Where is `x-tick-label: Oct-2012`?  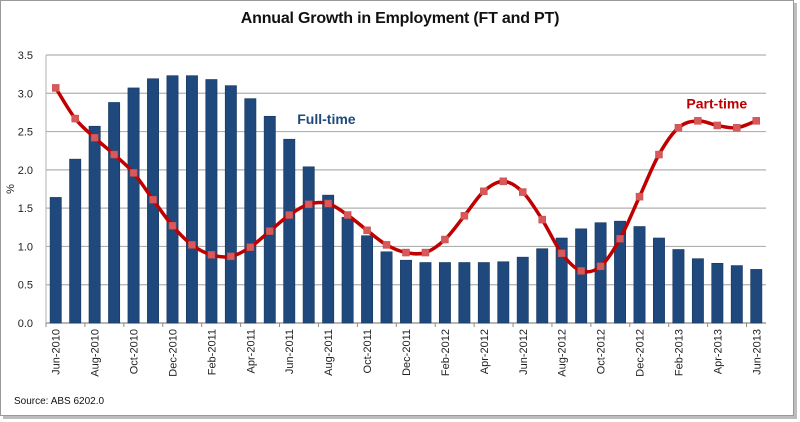 x-tick-label: Oct-2012 is located at coordinates (602, 351).